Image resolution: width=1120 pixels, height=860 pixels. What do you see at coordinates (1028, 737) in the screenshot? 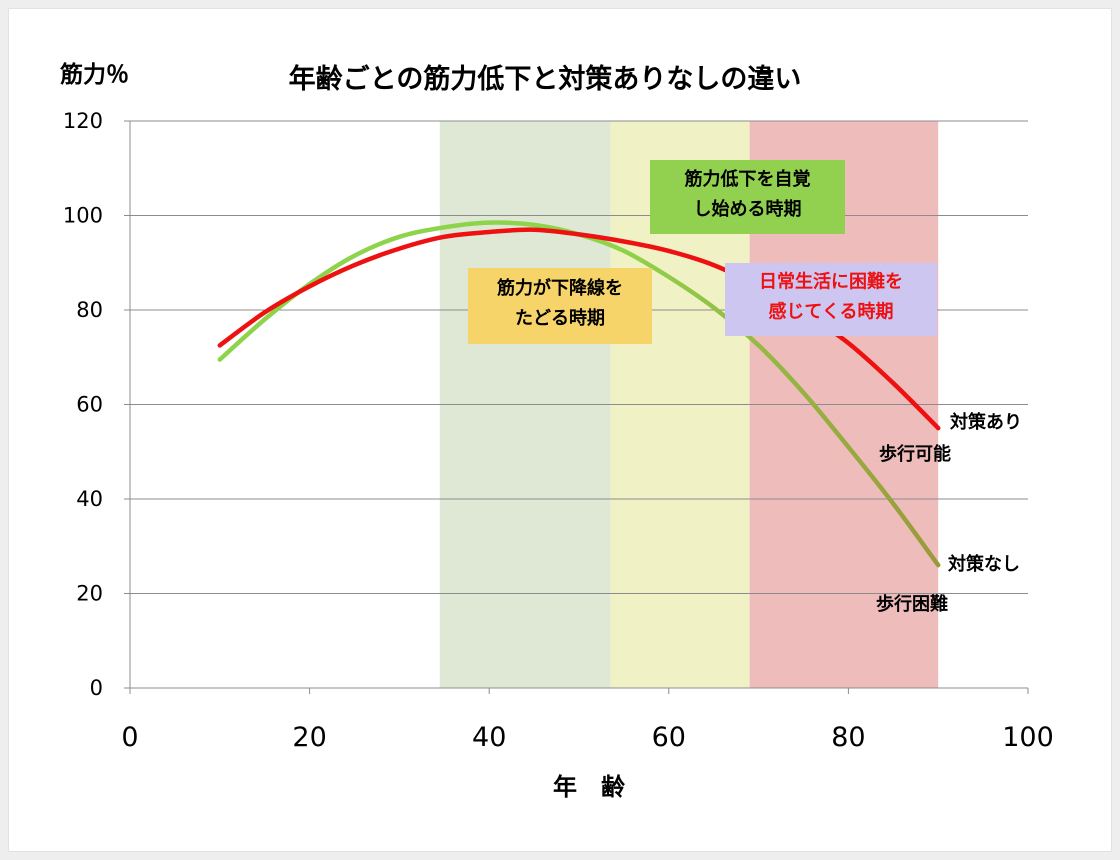
I see `x-tick-100: 100` at bounding box center [1028, 737].